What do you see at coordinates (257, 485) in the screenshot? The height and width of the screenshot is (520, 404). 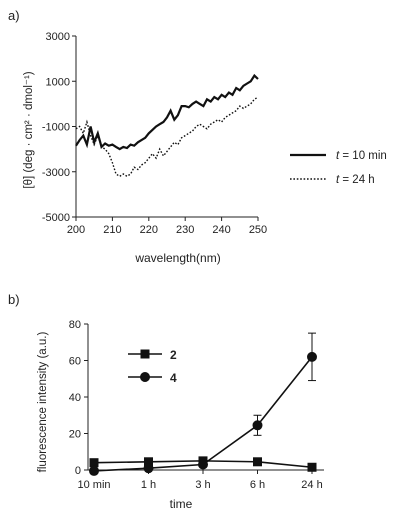 I see `x-tick-label: 6 h` at bounding box center [257, 485].